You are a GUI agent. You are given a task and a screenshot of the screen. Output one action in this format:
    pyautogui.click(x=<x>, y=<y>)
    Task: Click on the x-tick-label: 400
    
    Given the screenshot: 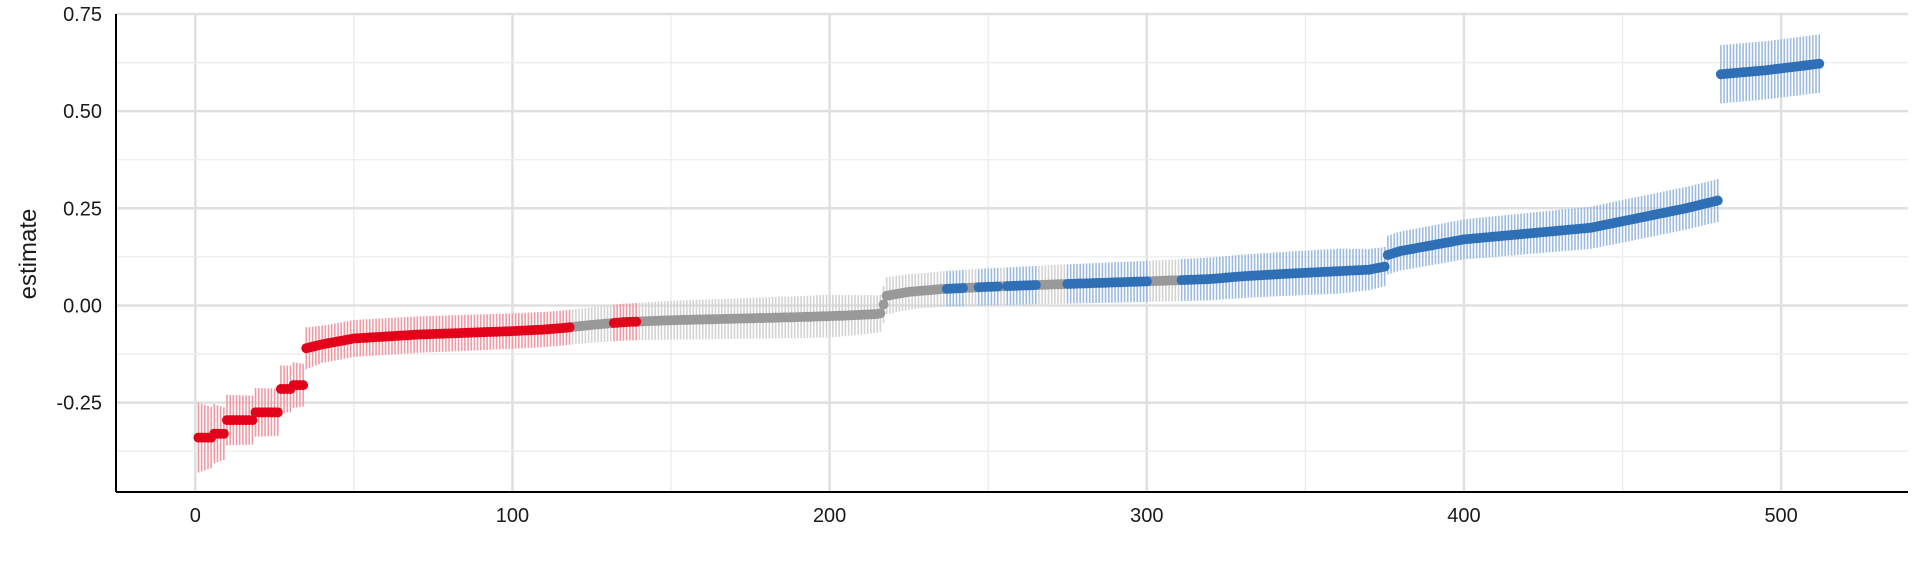 What is the action you would take?
    pyautogui.click(x=1463, y=516)
    